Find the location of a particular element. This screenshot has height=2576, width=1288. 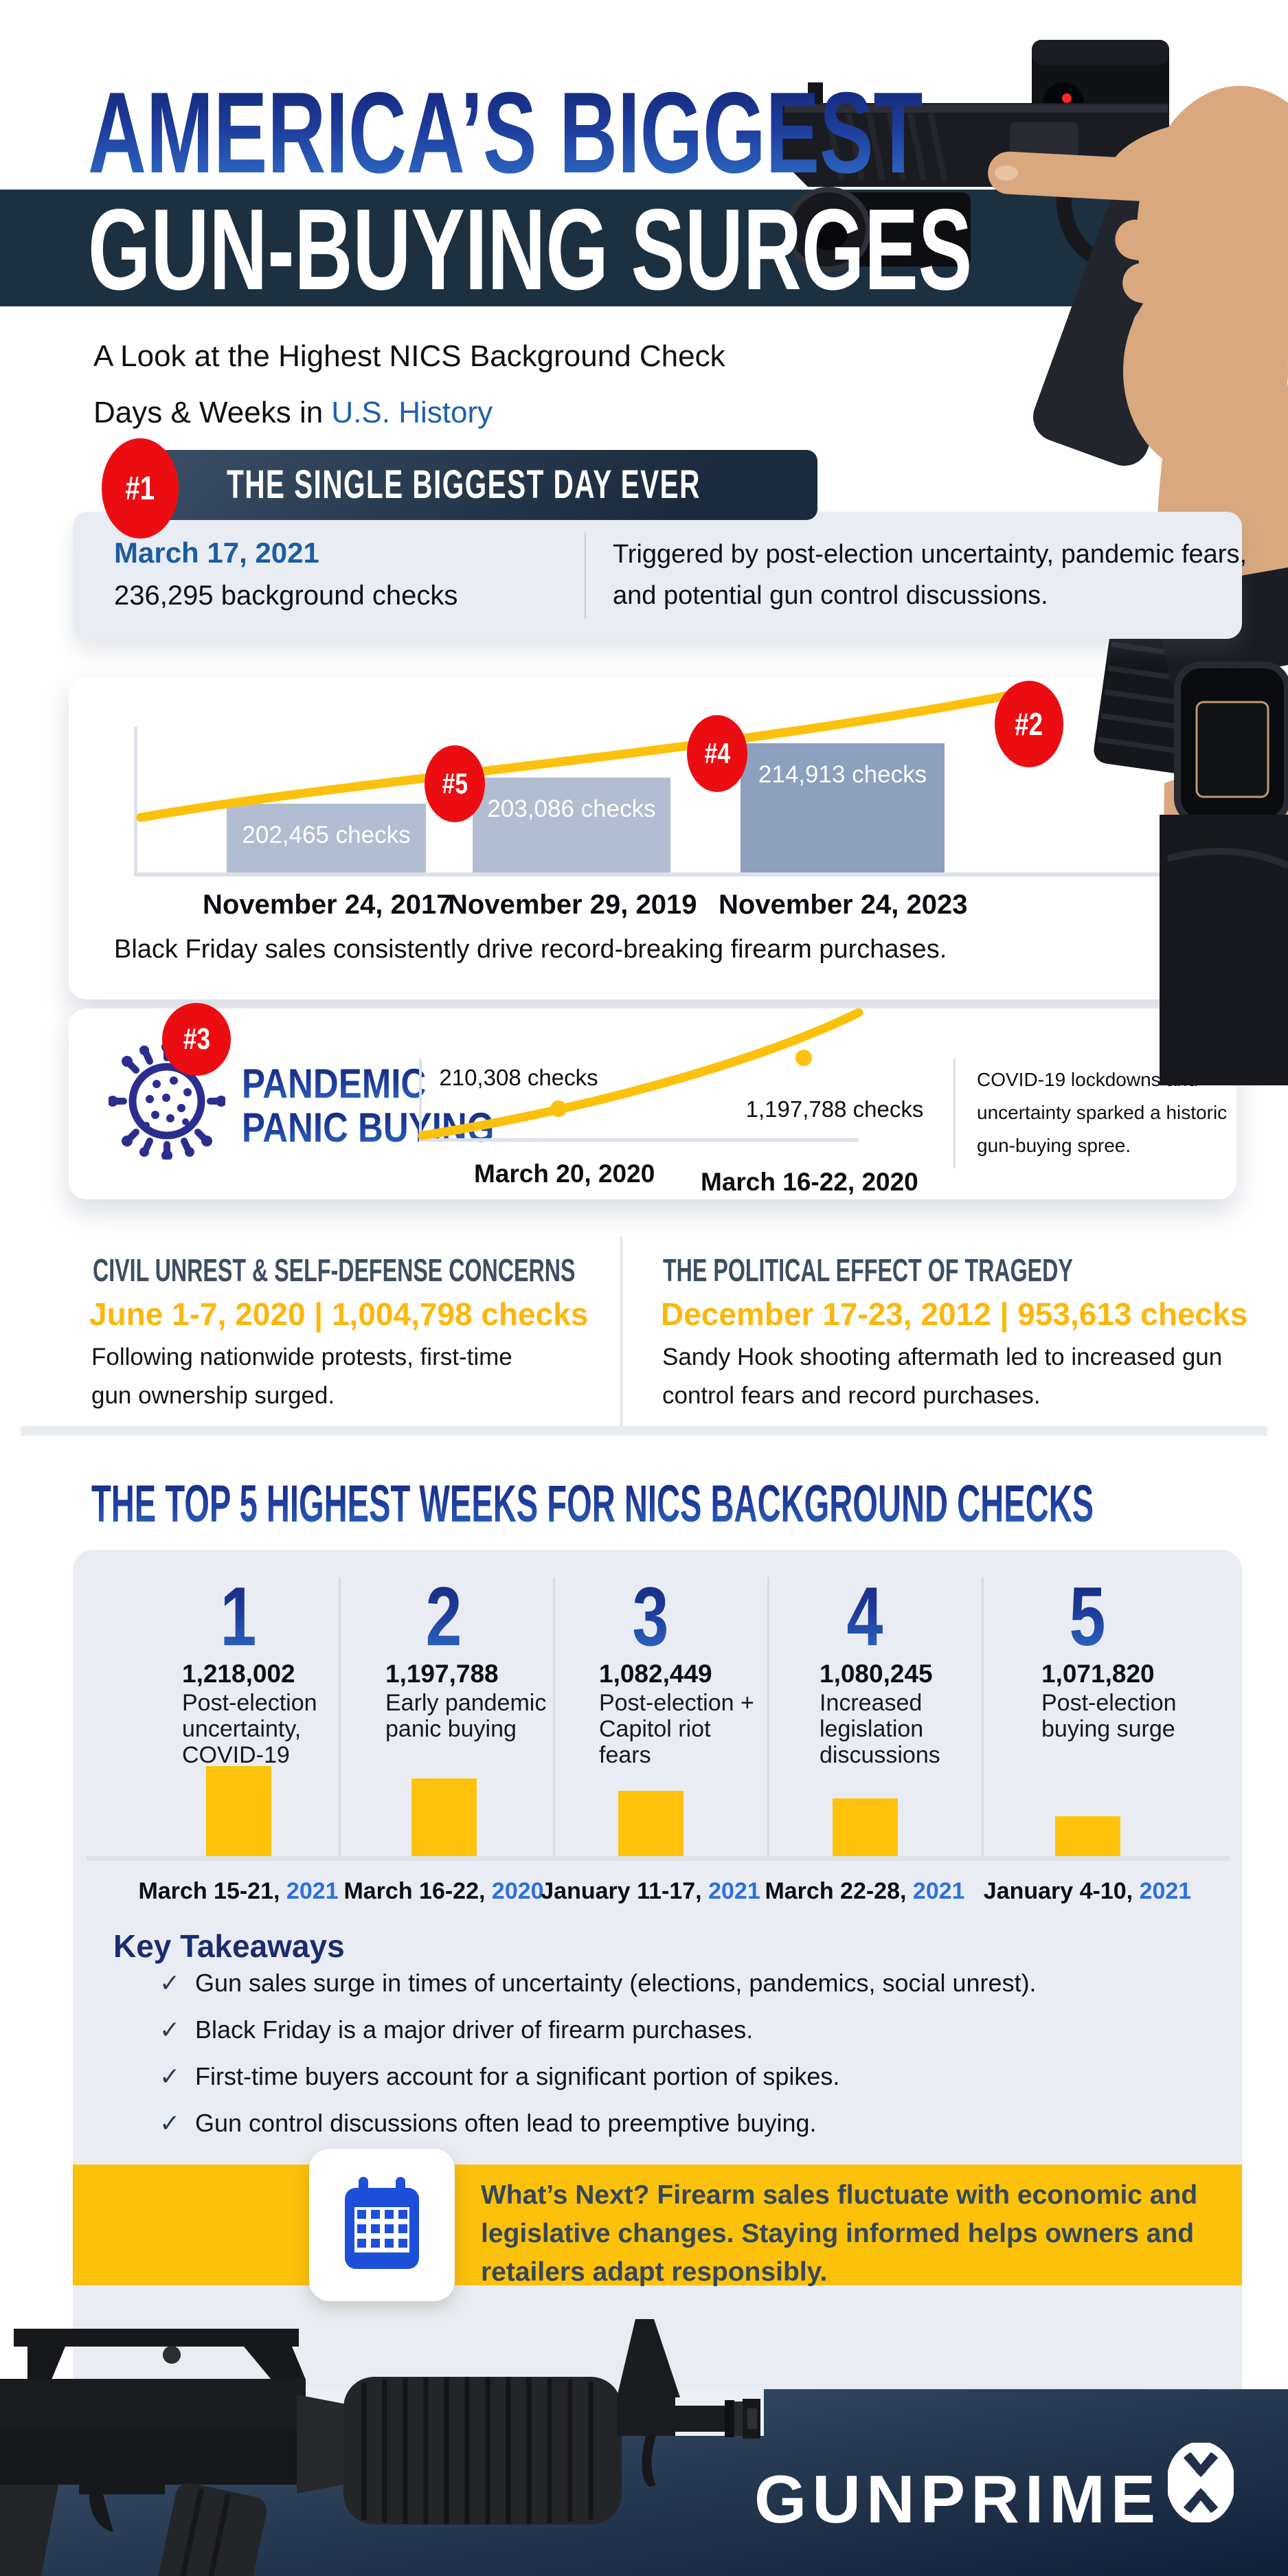

section-divider is located at coordinates (644, 1431).